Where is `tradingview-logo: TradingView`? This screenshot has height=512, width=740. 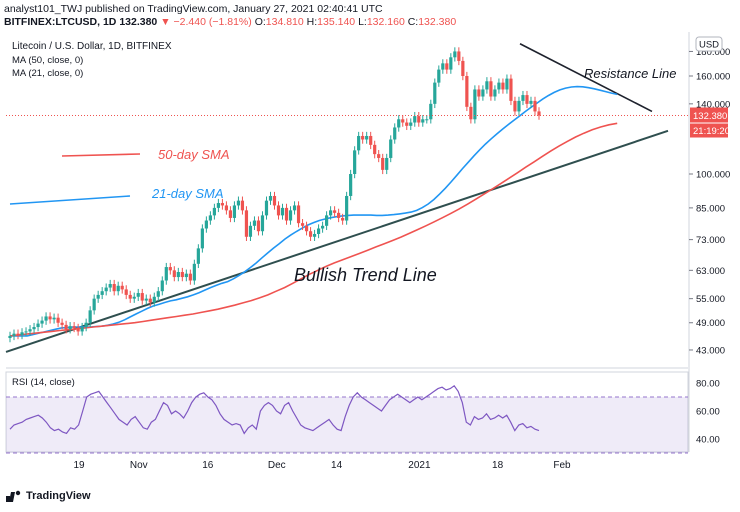 tradingview-logo: TradingView is located at coordinates (48, 496).